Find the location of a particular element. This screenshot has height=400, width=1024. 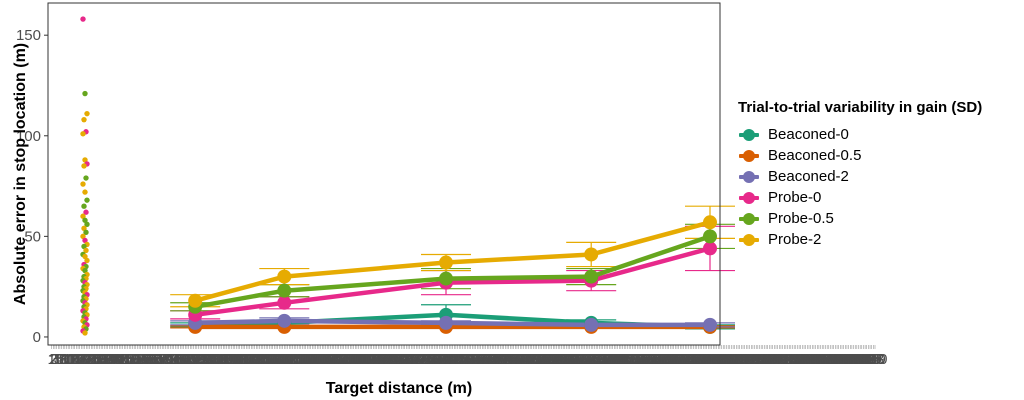

x-tick-label: 290 is located at coordinates (528, 359).